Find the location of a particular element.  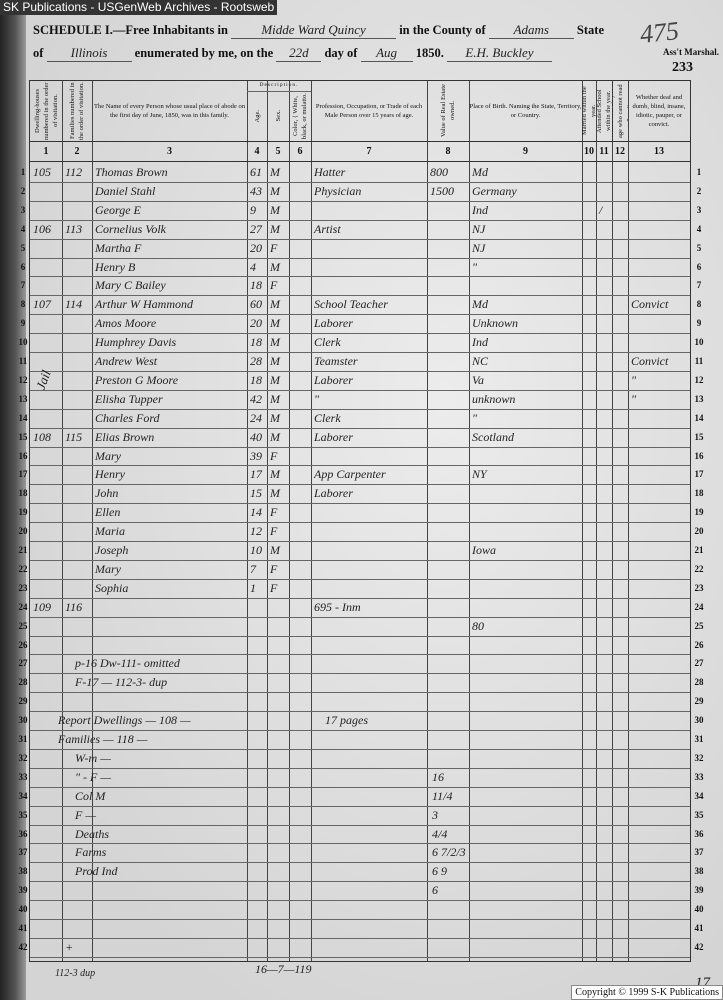

row-number-right: 22 is located at coordinates (699, 568).